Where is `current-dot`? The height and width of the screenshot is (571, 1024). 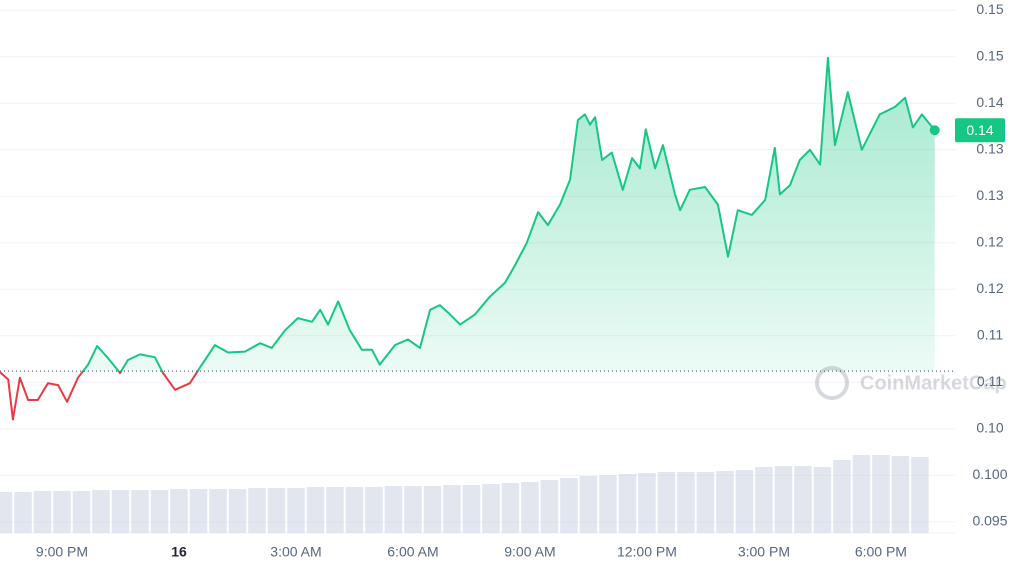
current-dot is located at coordinates (934, 130).